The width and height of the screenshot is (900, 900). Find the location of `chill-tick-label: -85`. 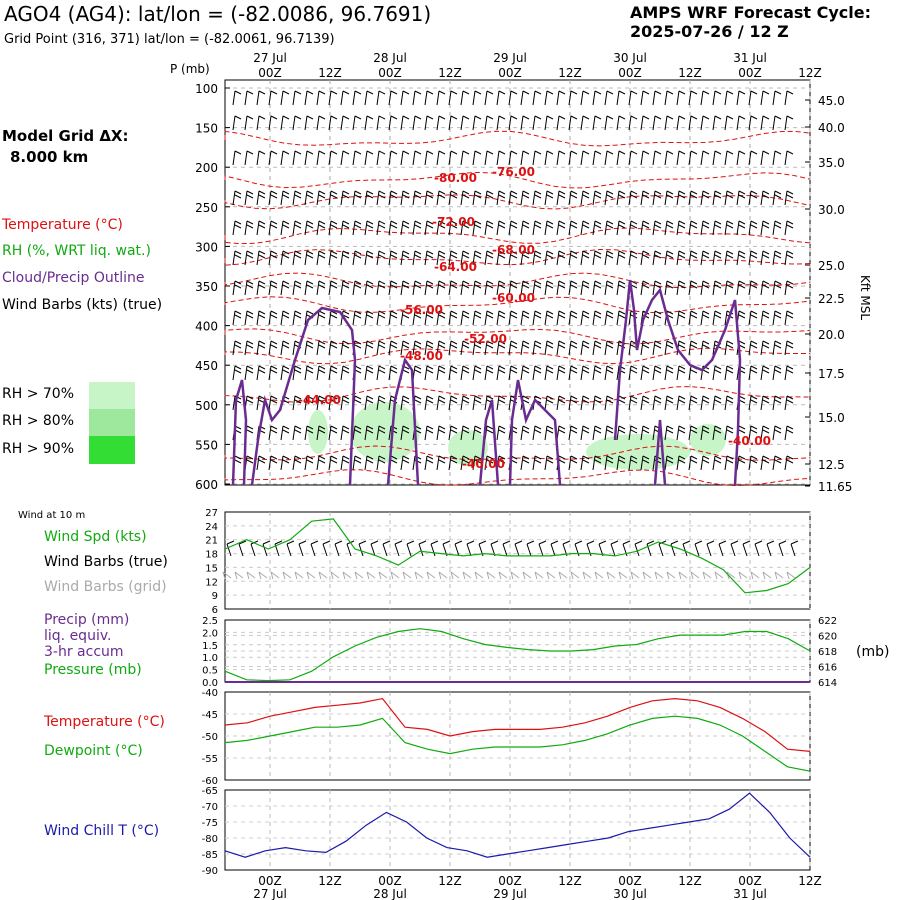

chill-tick-label: -85 is located at coordinates (210, 855).